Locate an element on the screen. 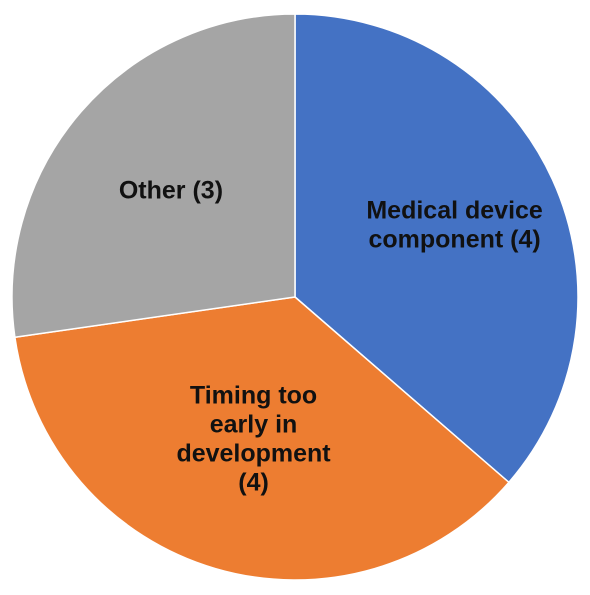  pie-slice-label-line: Timing too is located at coordinates (253, 396).